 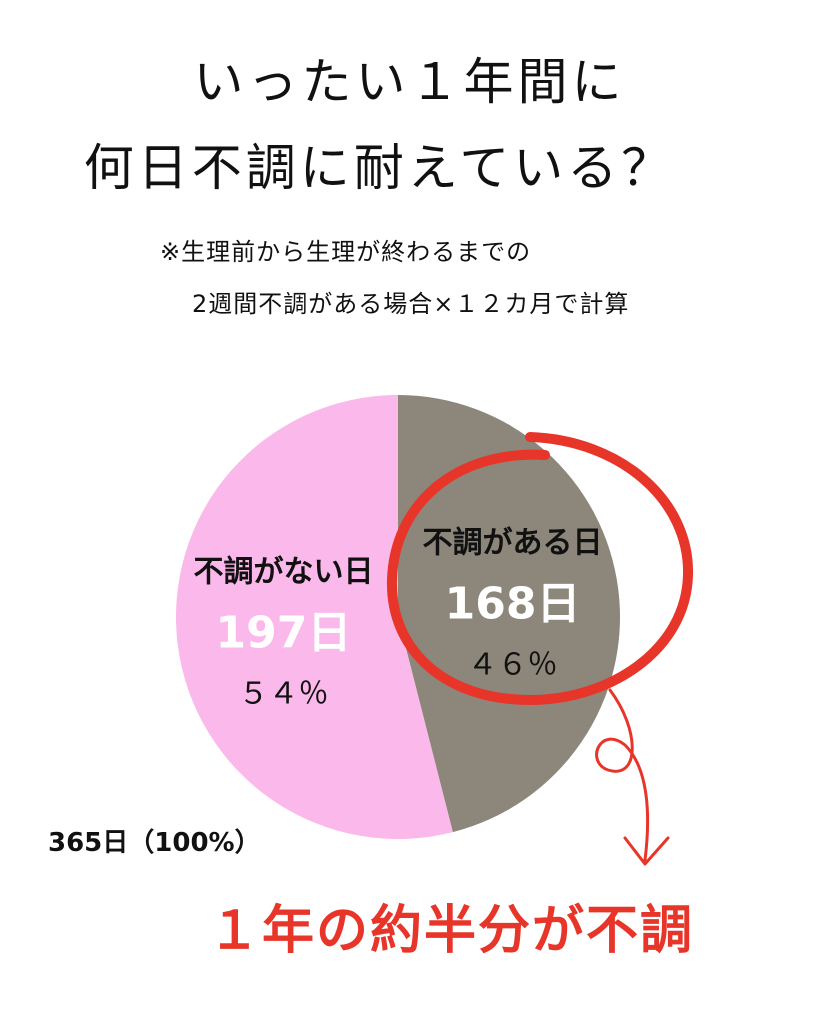 I want to click on arrow-head-icon, so click(x=646, y=851).